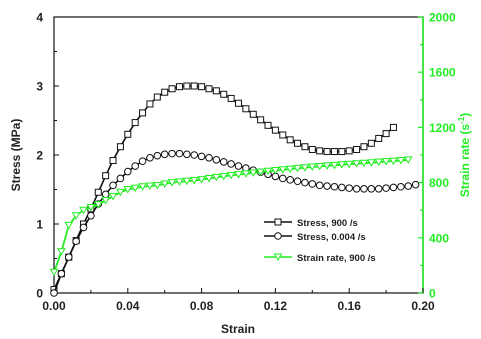  I want to click on legend-label-strain-rate: Strain rate, 900 /s, so click(336, 258).